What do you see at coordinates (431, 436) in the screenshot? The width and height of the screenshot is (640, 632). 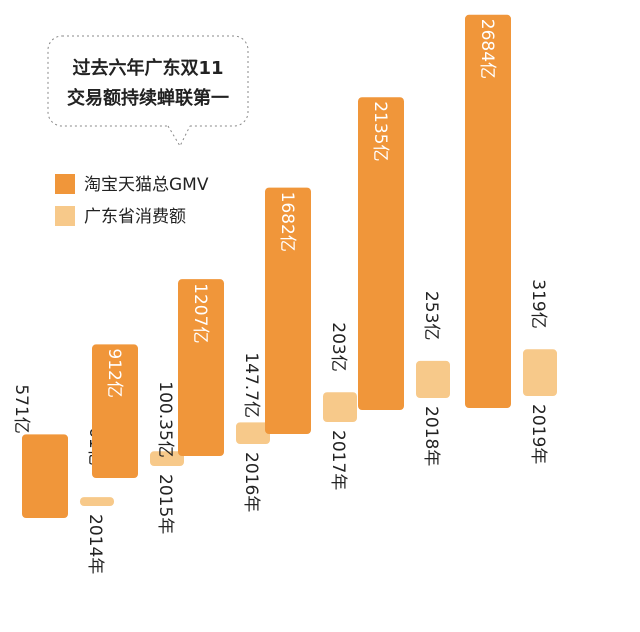 I see `x-tick-label: 2018年` at bounding box center [431, 436].